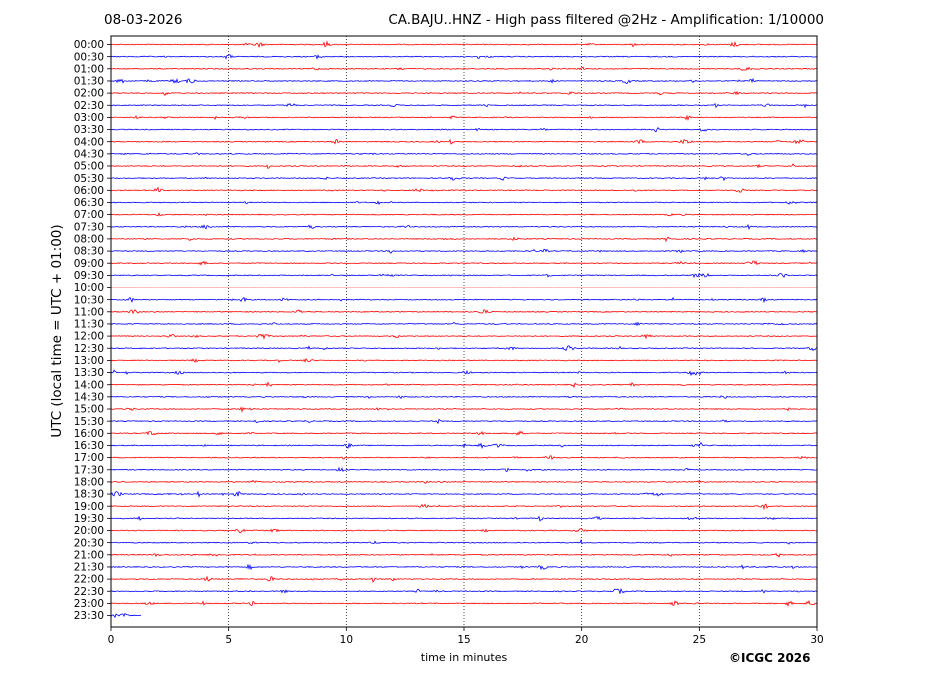  I want to click on y-tick-label: 03:00, so click(89, 118).